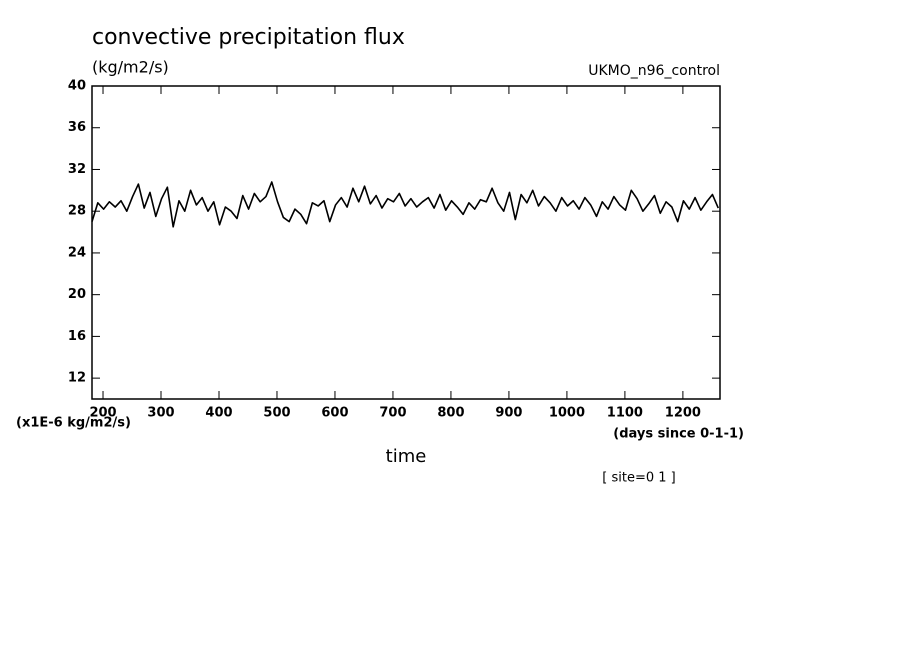  I want to click on x-tick-label: 1200, so click(683, 413).